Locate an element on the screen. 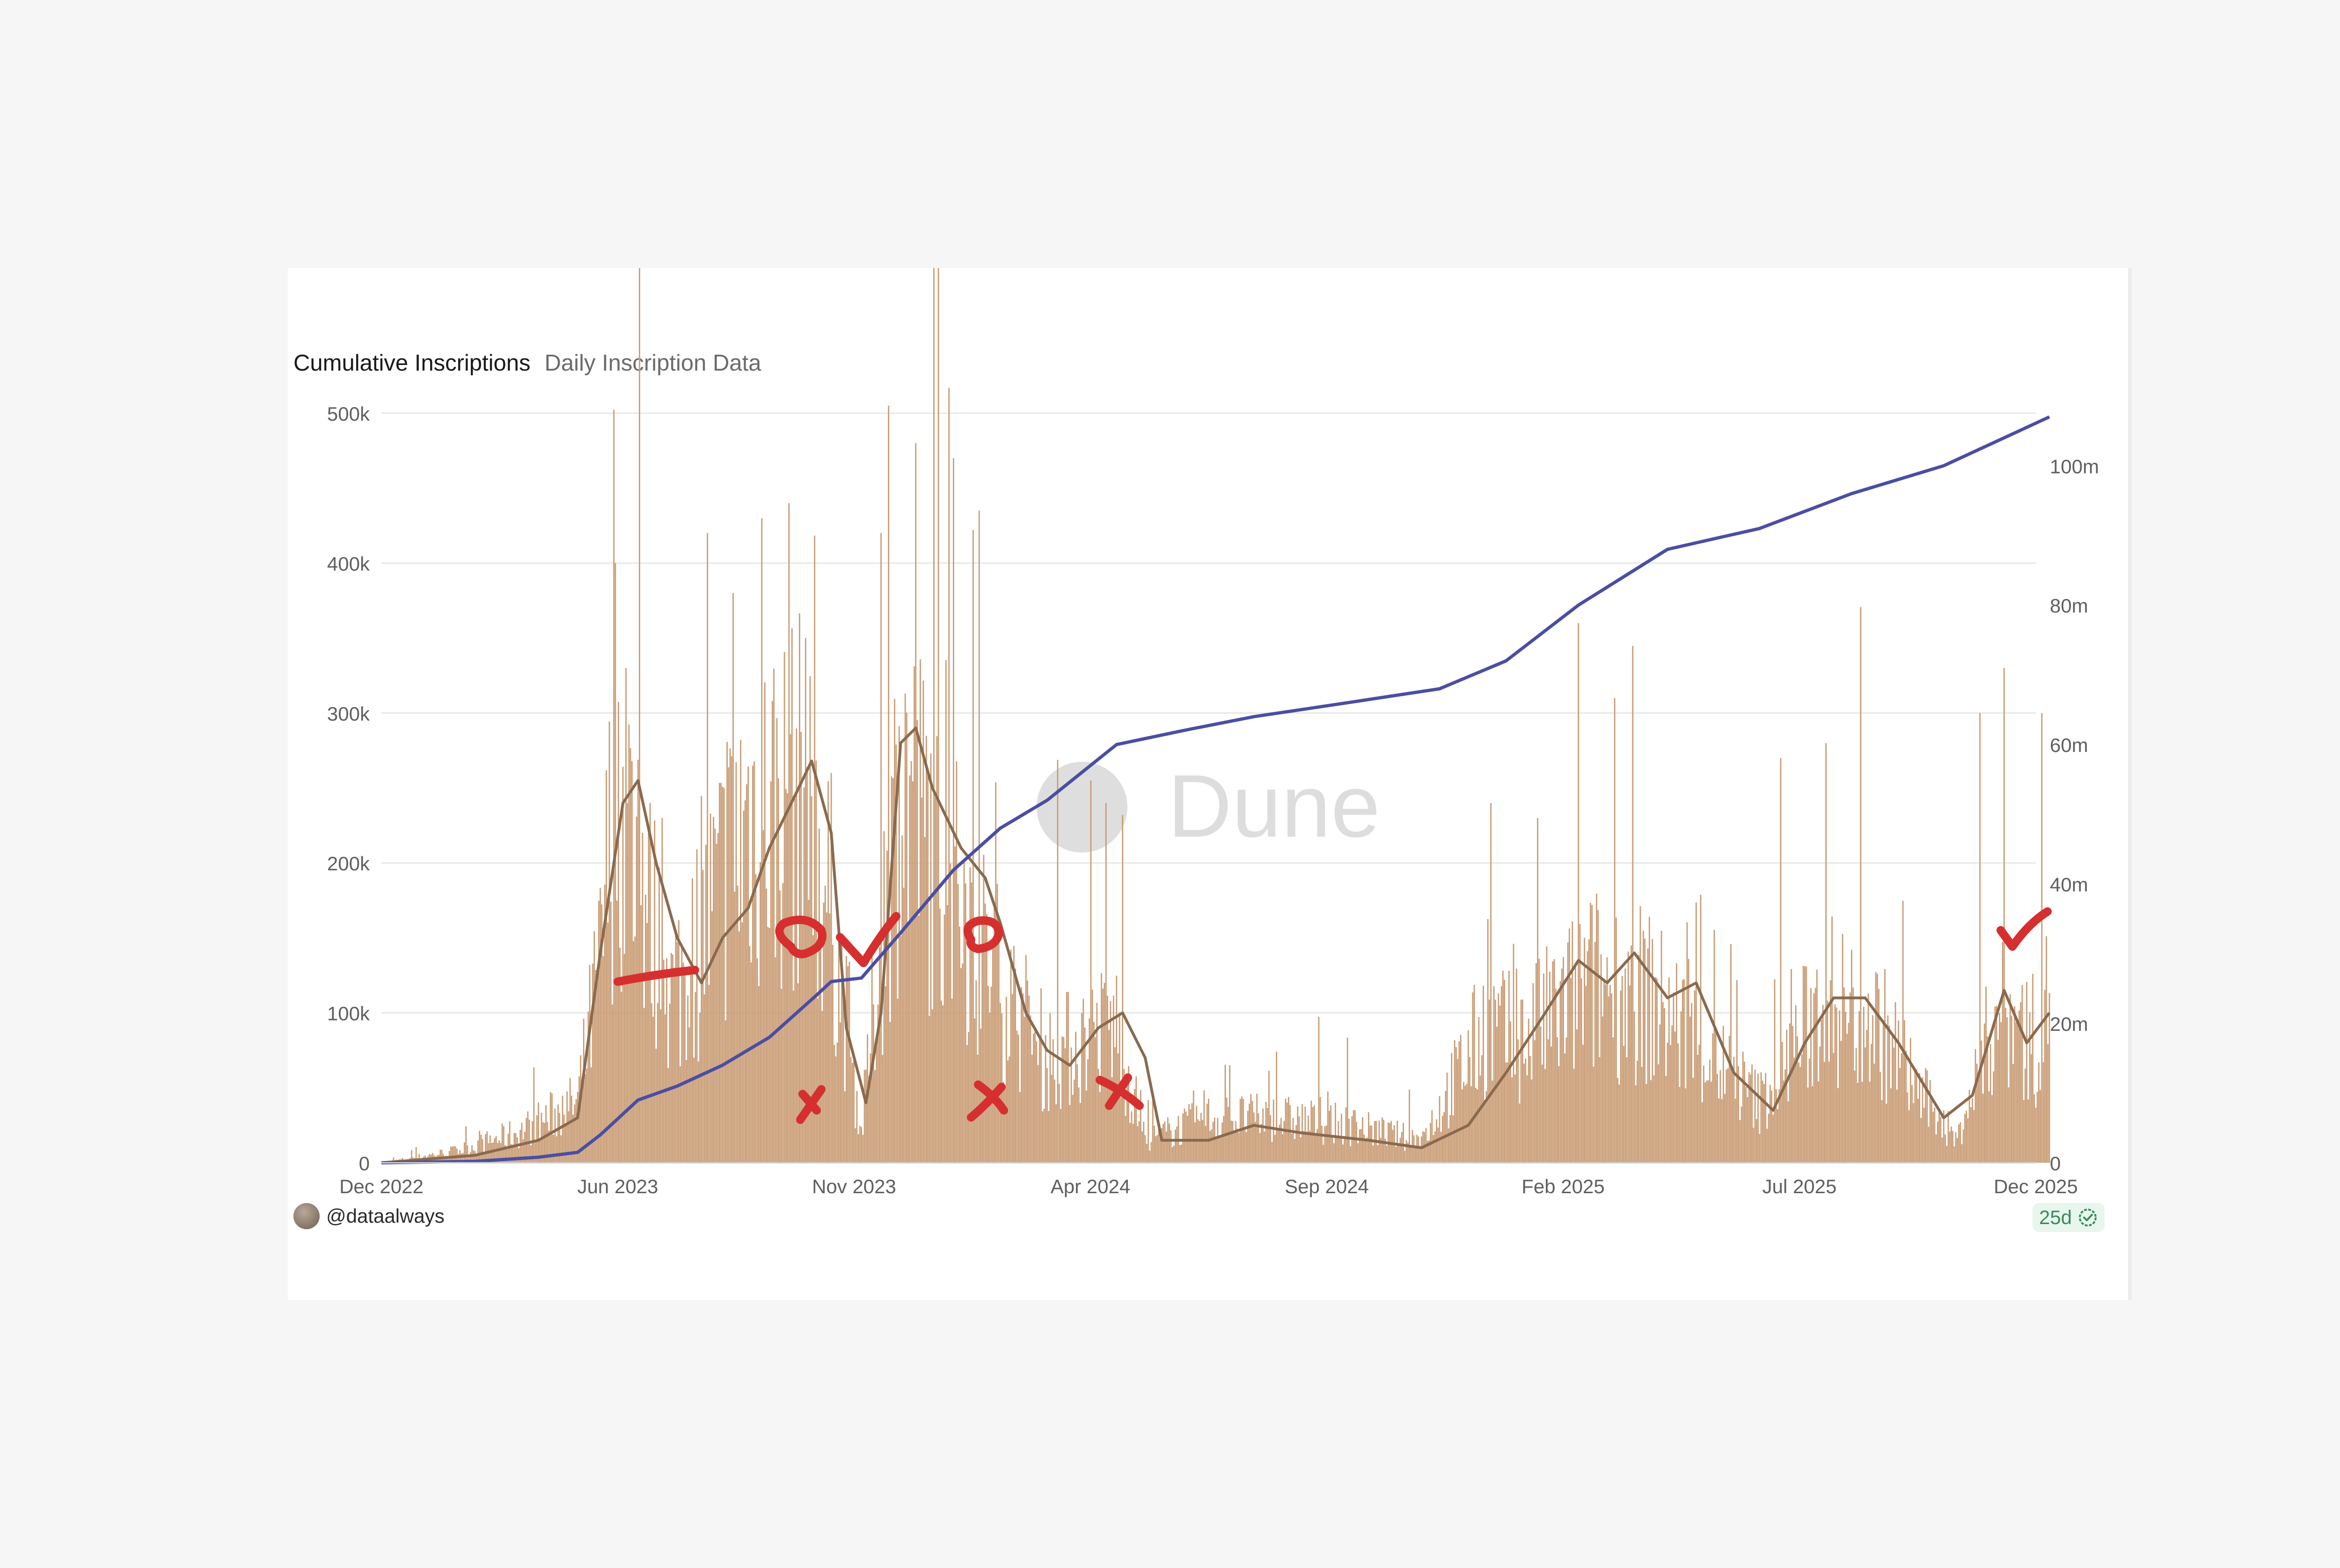 Image resolution: width=2340 pixels, height=1568 pixels. annotation-check is located at coordinates (868, 939).